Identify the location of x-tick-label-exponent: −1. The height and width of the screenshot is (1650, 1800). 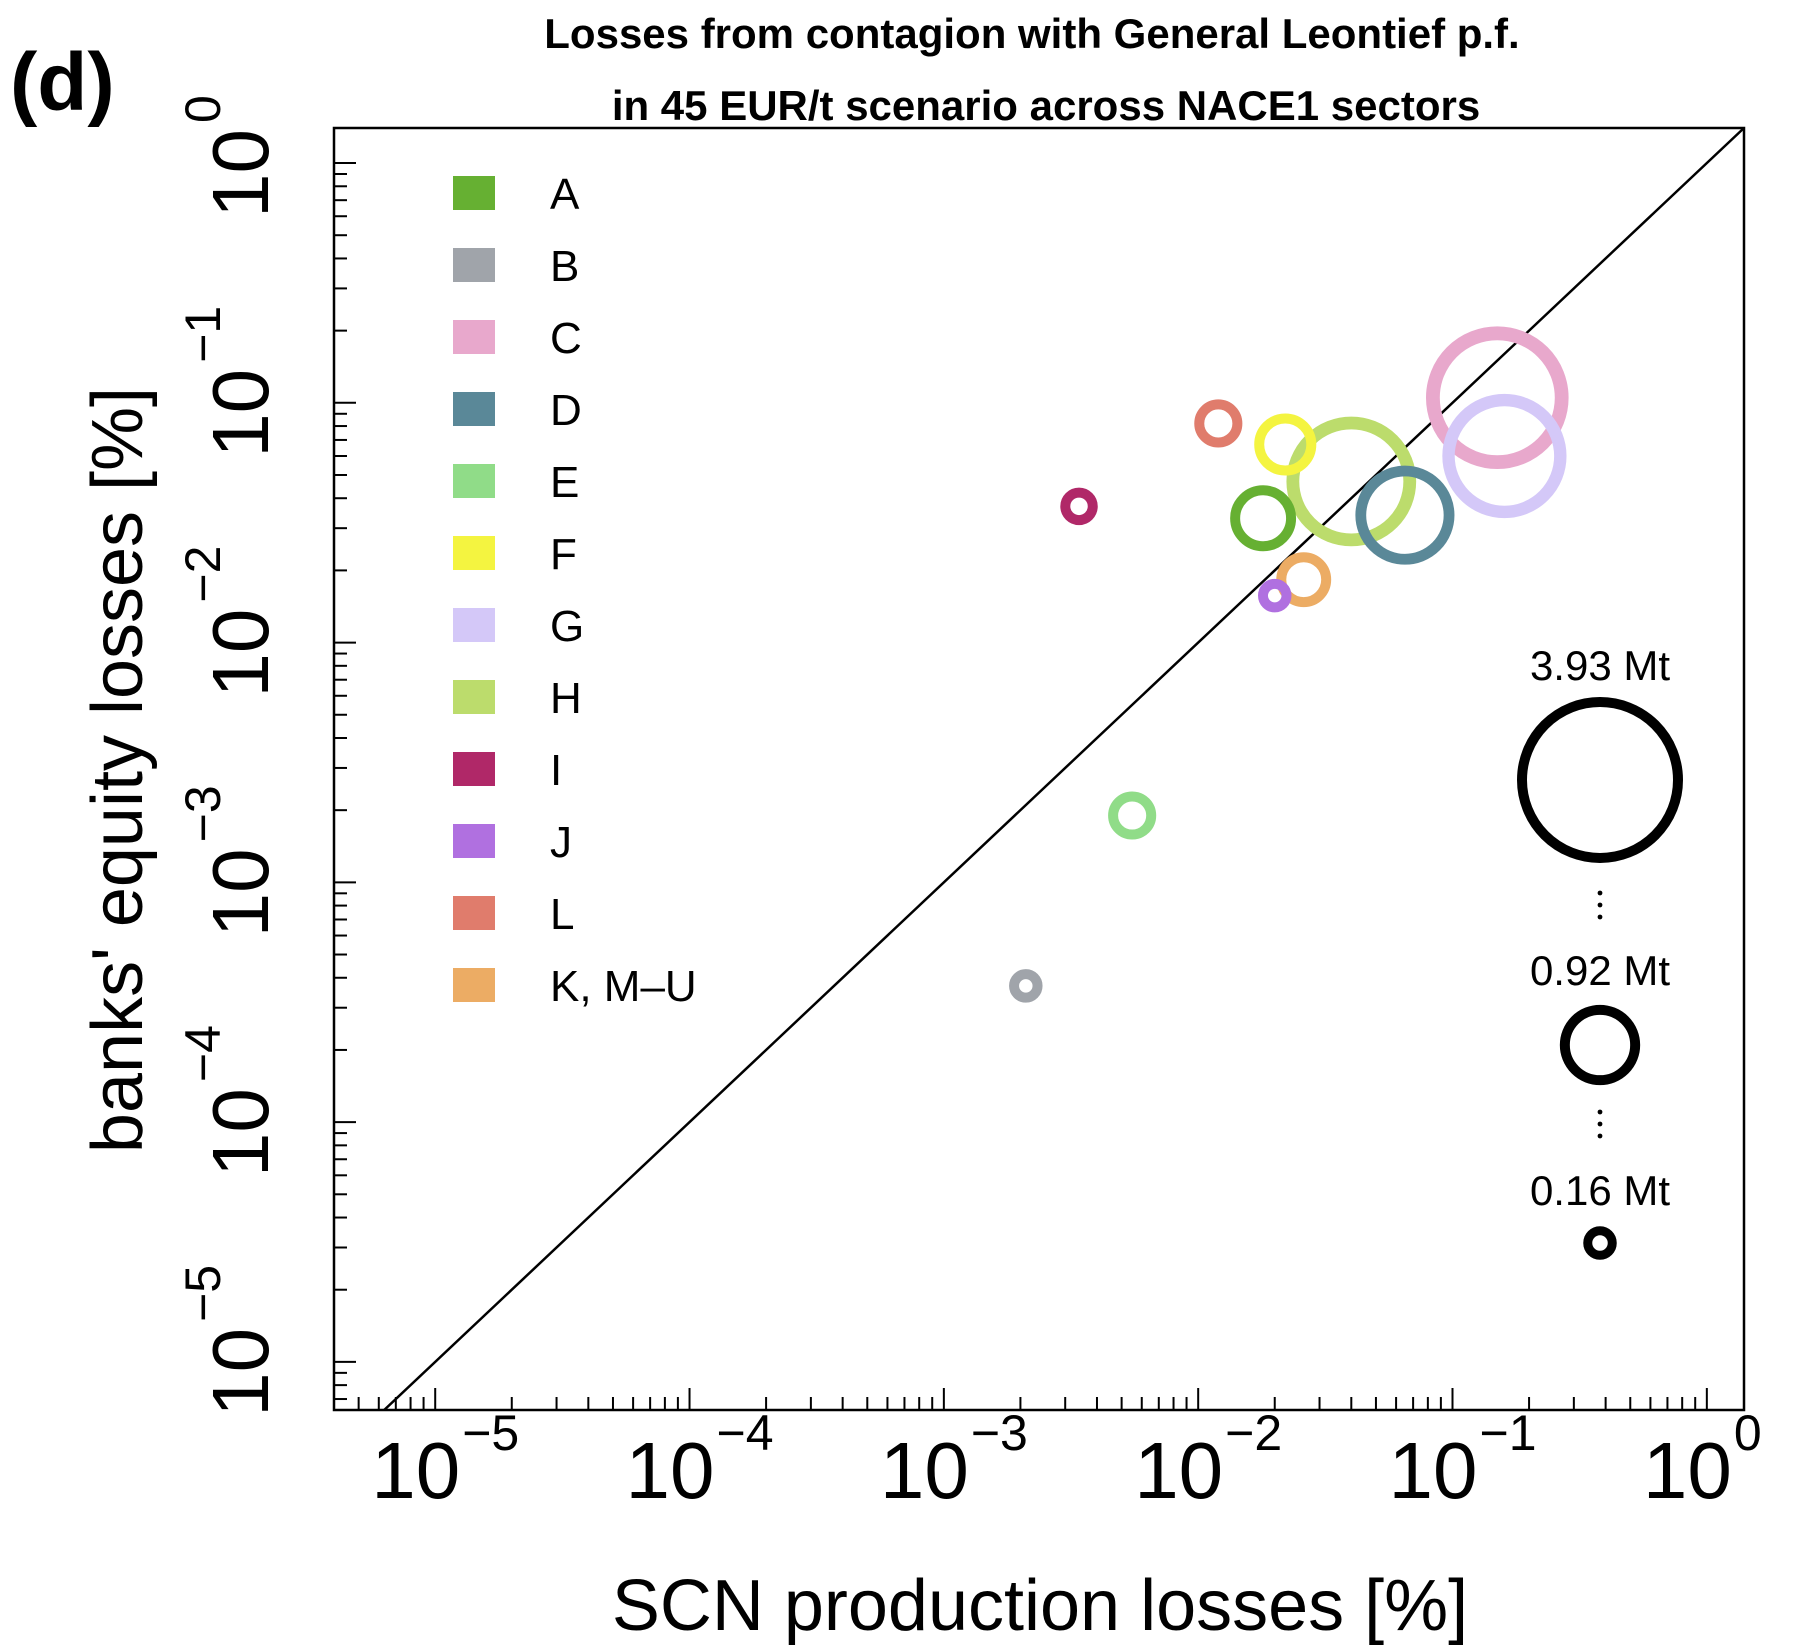
(1508, 1433).